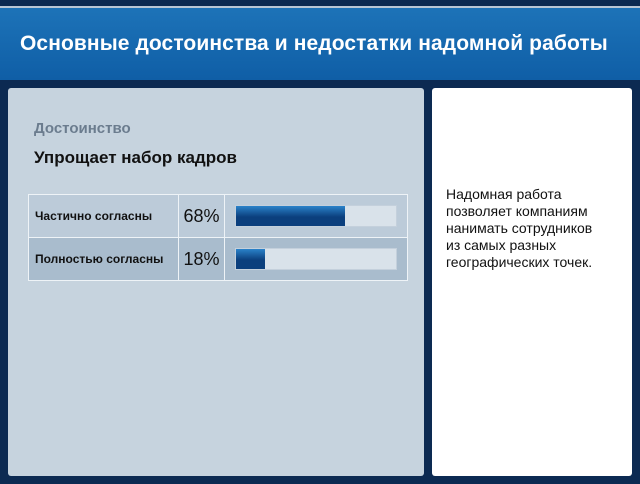  I want to click on top-border, so click(320, 3).